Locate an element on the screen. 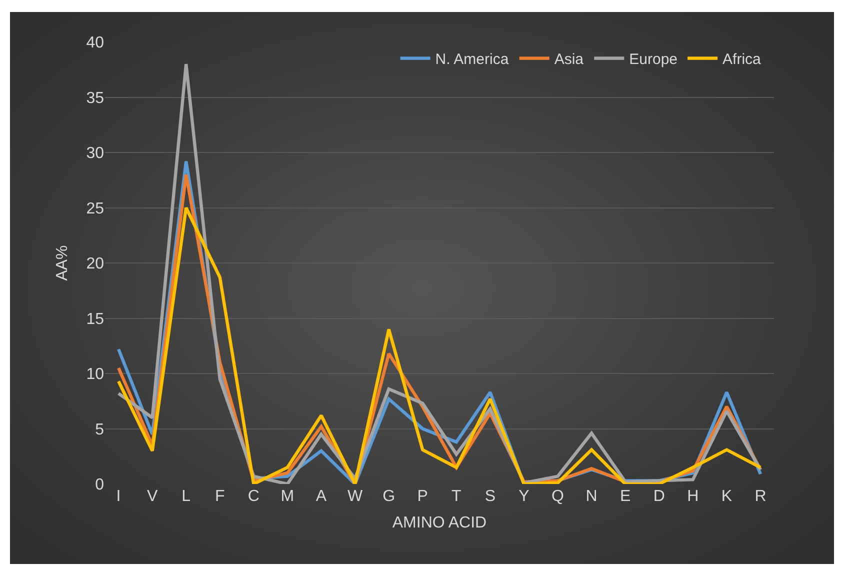 This screenshot has height=570, width=846. y-tick-label: 5 is located at coordinates (99, 429).